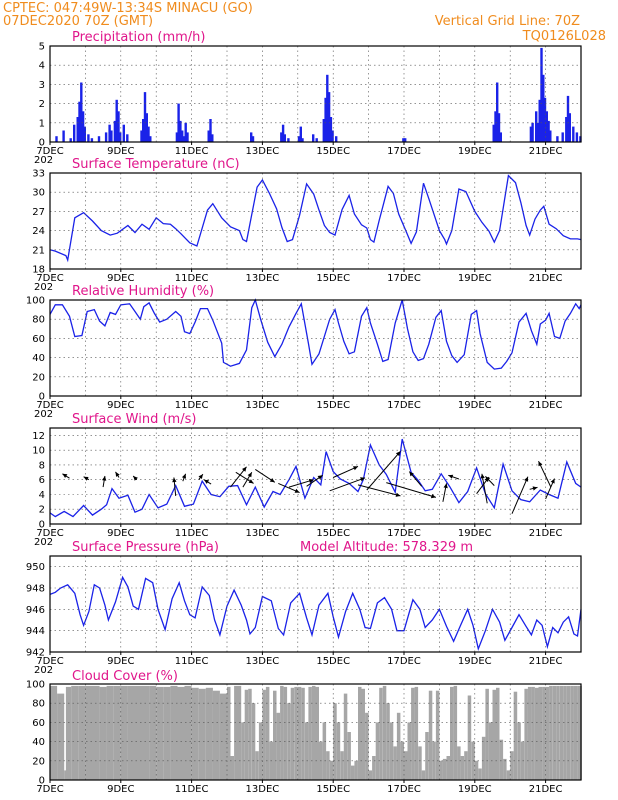 This screenshot has height=800, width=618. I want to click on precip-frame, so click(315, 94).